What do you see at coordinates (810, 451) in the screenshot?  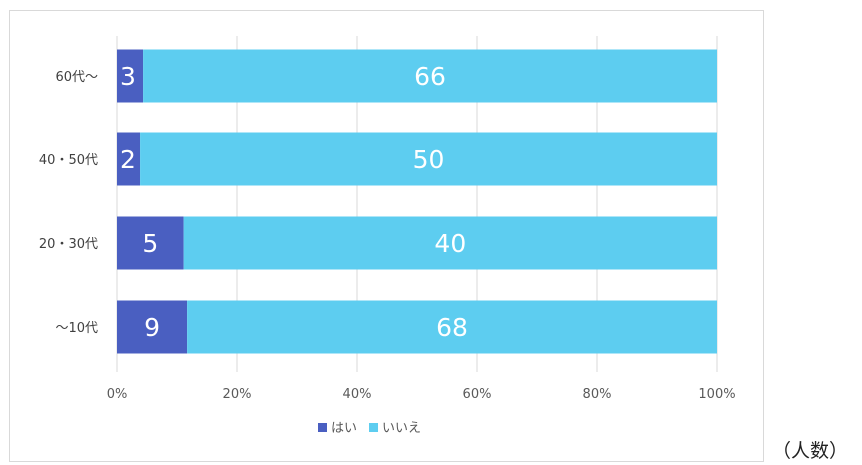 I see `unit-note: （人数）` at bounding box center [810, 451].